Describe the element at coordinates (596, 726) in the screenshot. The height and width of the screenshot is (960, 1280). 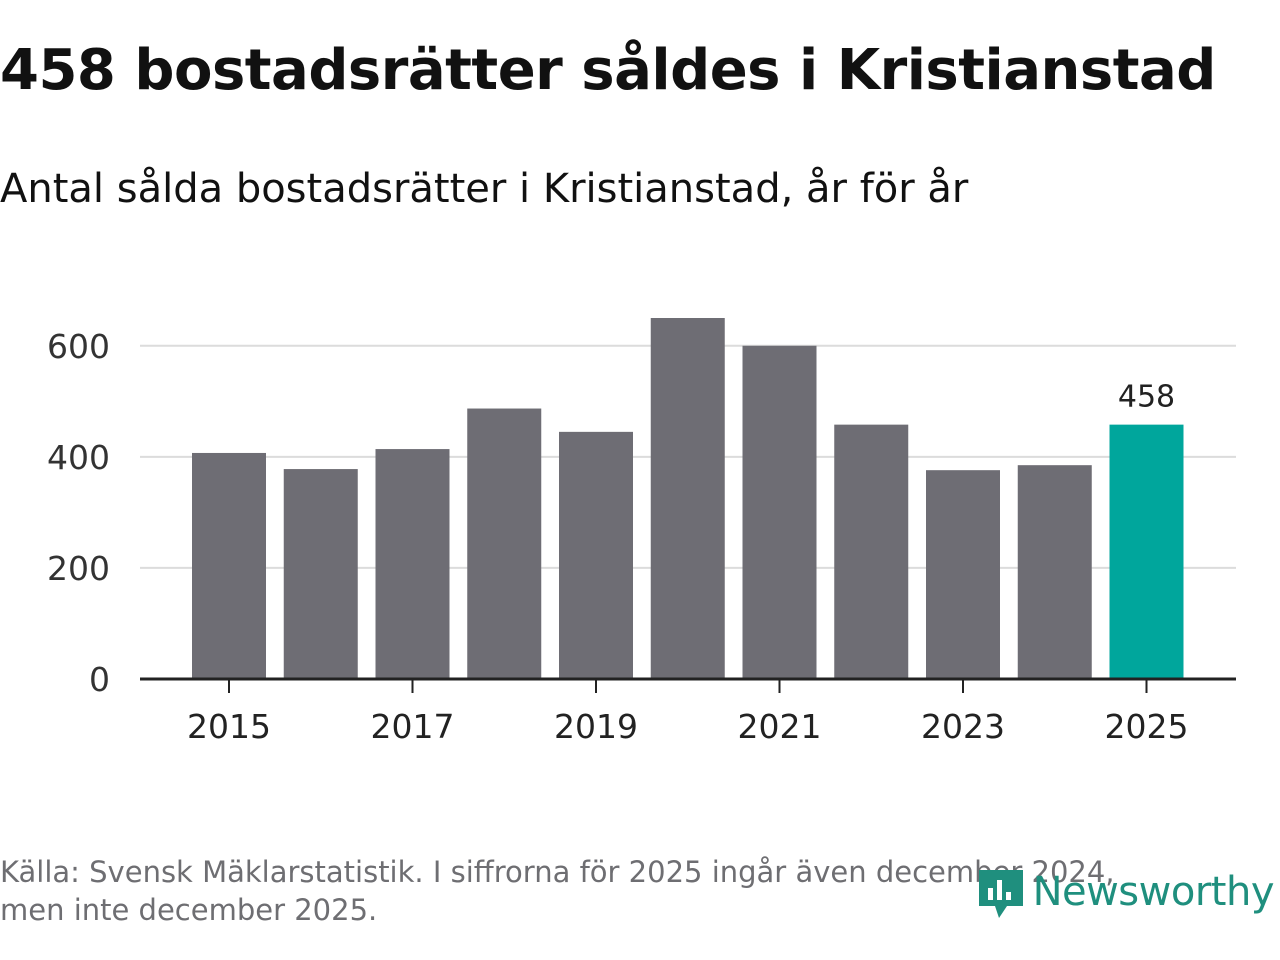
I see `x-tick-label-2019: 2019` at that location.